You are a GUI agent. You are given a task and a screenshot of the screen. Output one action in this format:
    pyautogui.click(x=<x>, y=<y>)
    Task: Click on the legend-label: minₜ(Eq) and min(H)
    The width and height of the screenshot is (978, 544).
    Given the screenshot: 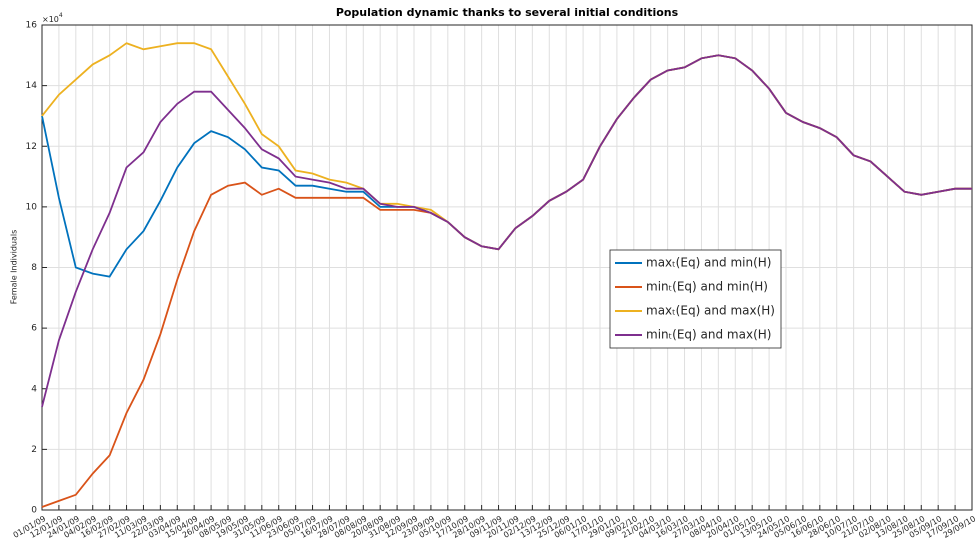 What is the action you would take?
    pyautogui.click(x=707, y=287)
    